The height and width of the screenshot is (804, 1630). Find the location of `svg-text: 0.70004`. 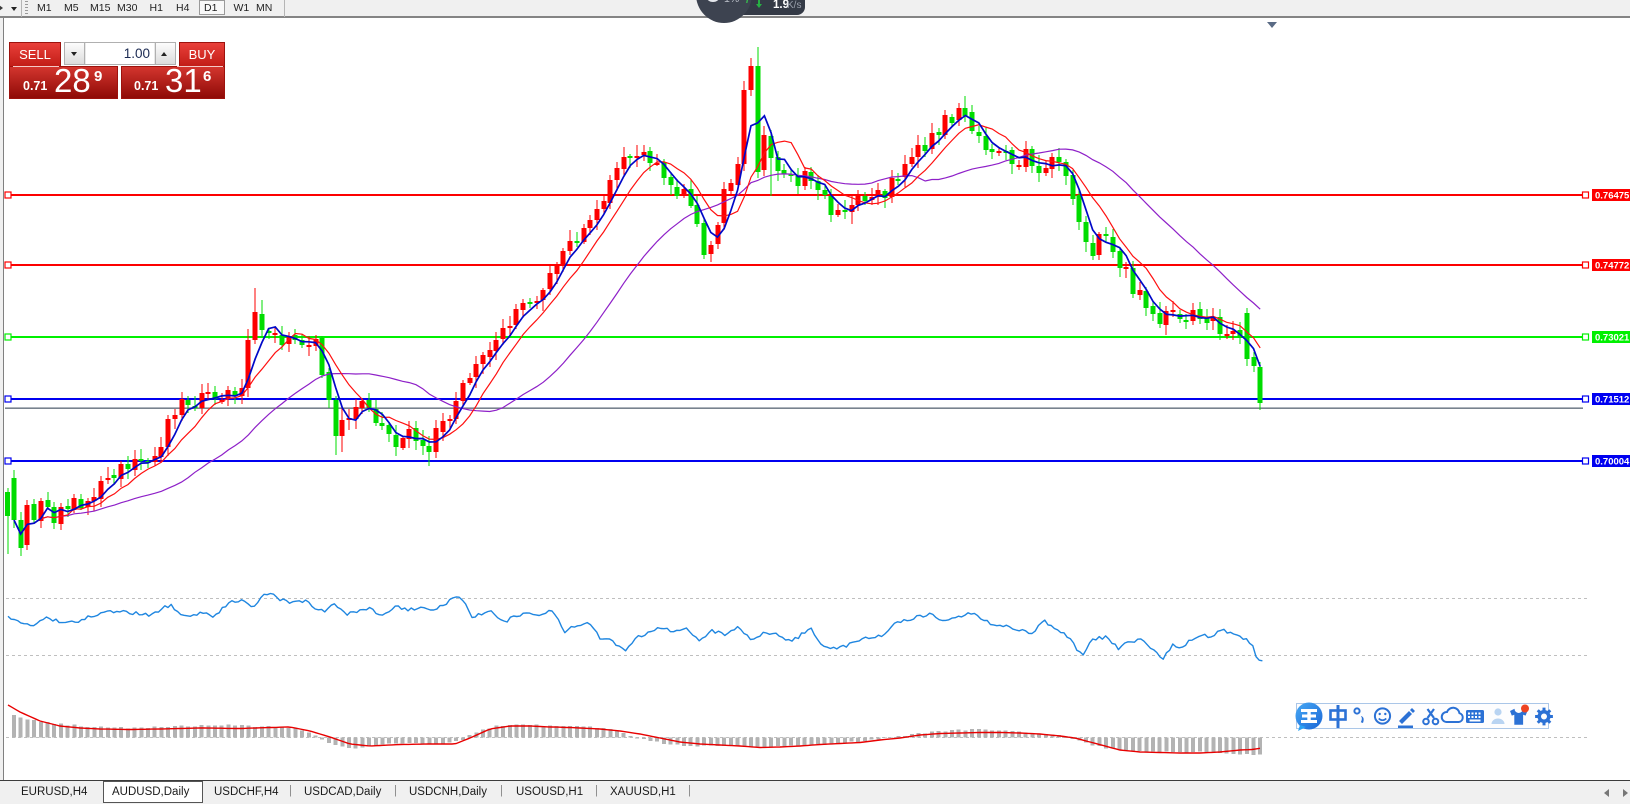

svg-text: 0.70004 is located at coordinates (1612, 462).